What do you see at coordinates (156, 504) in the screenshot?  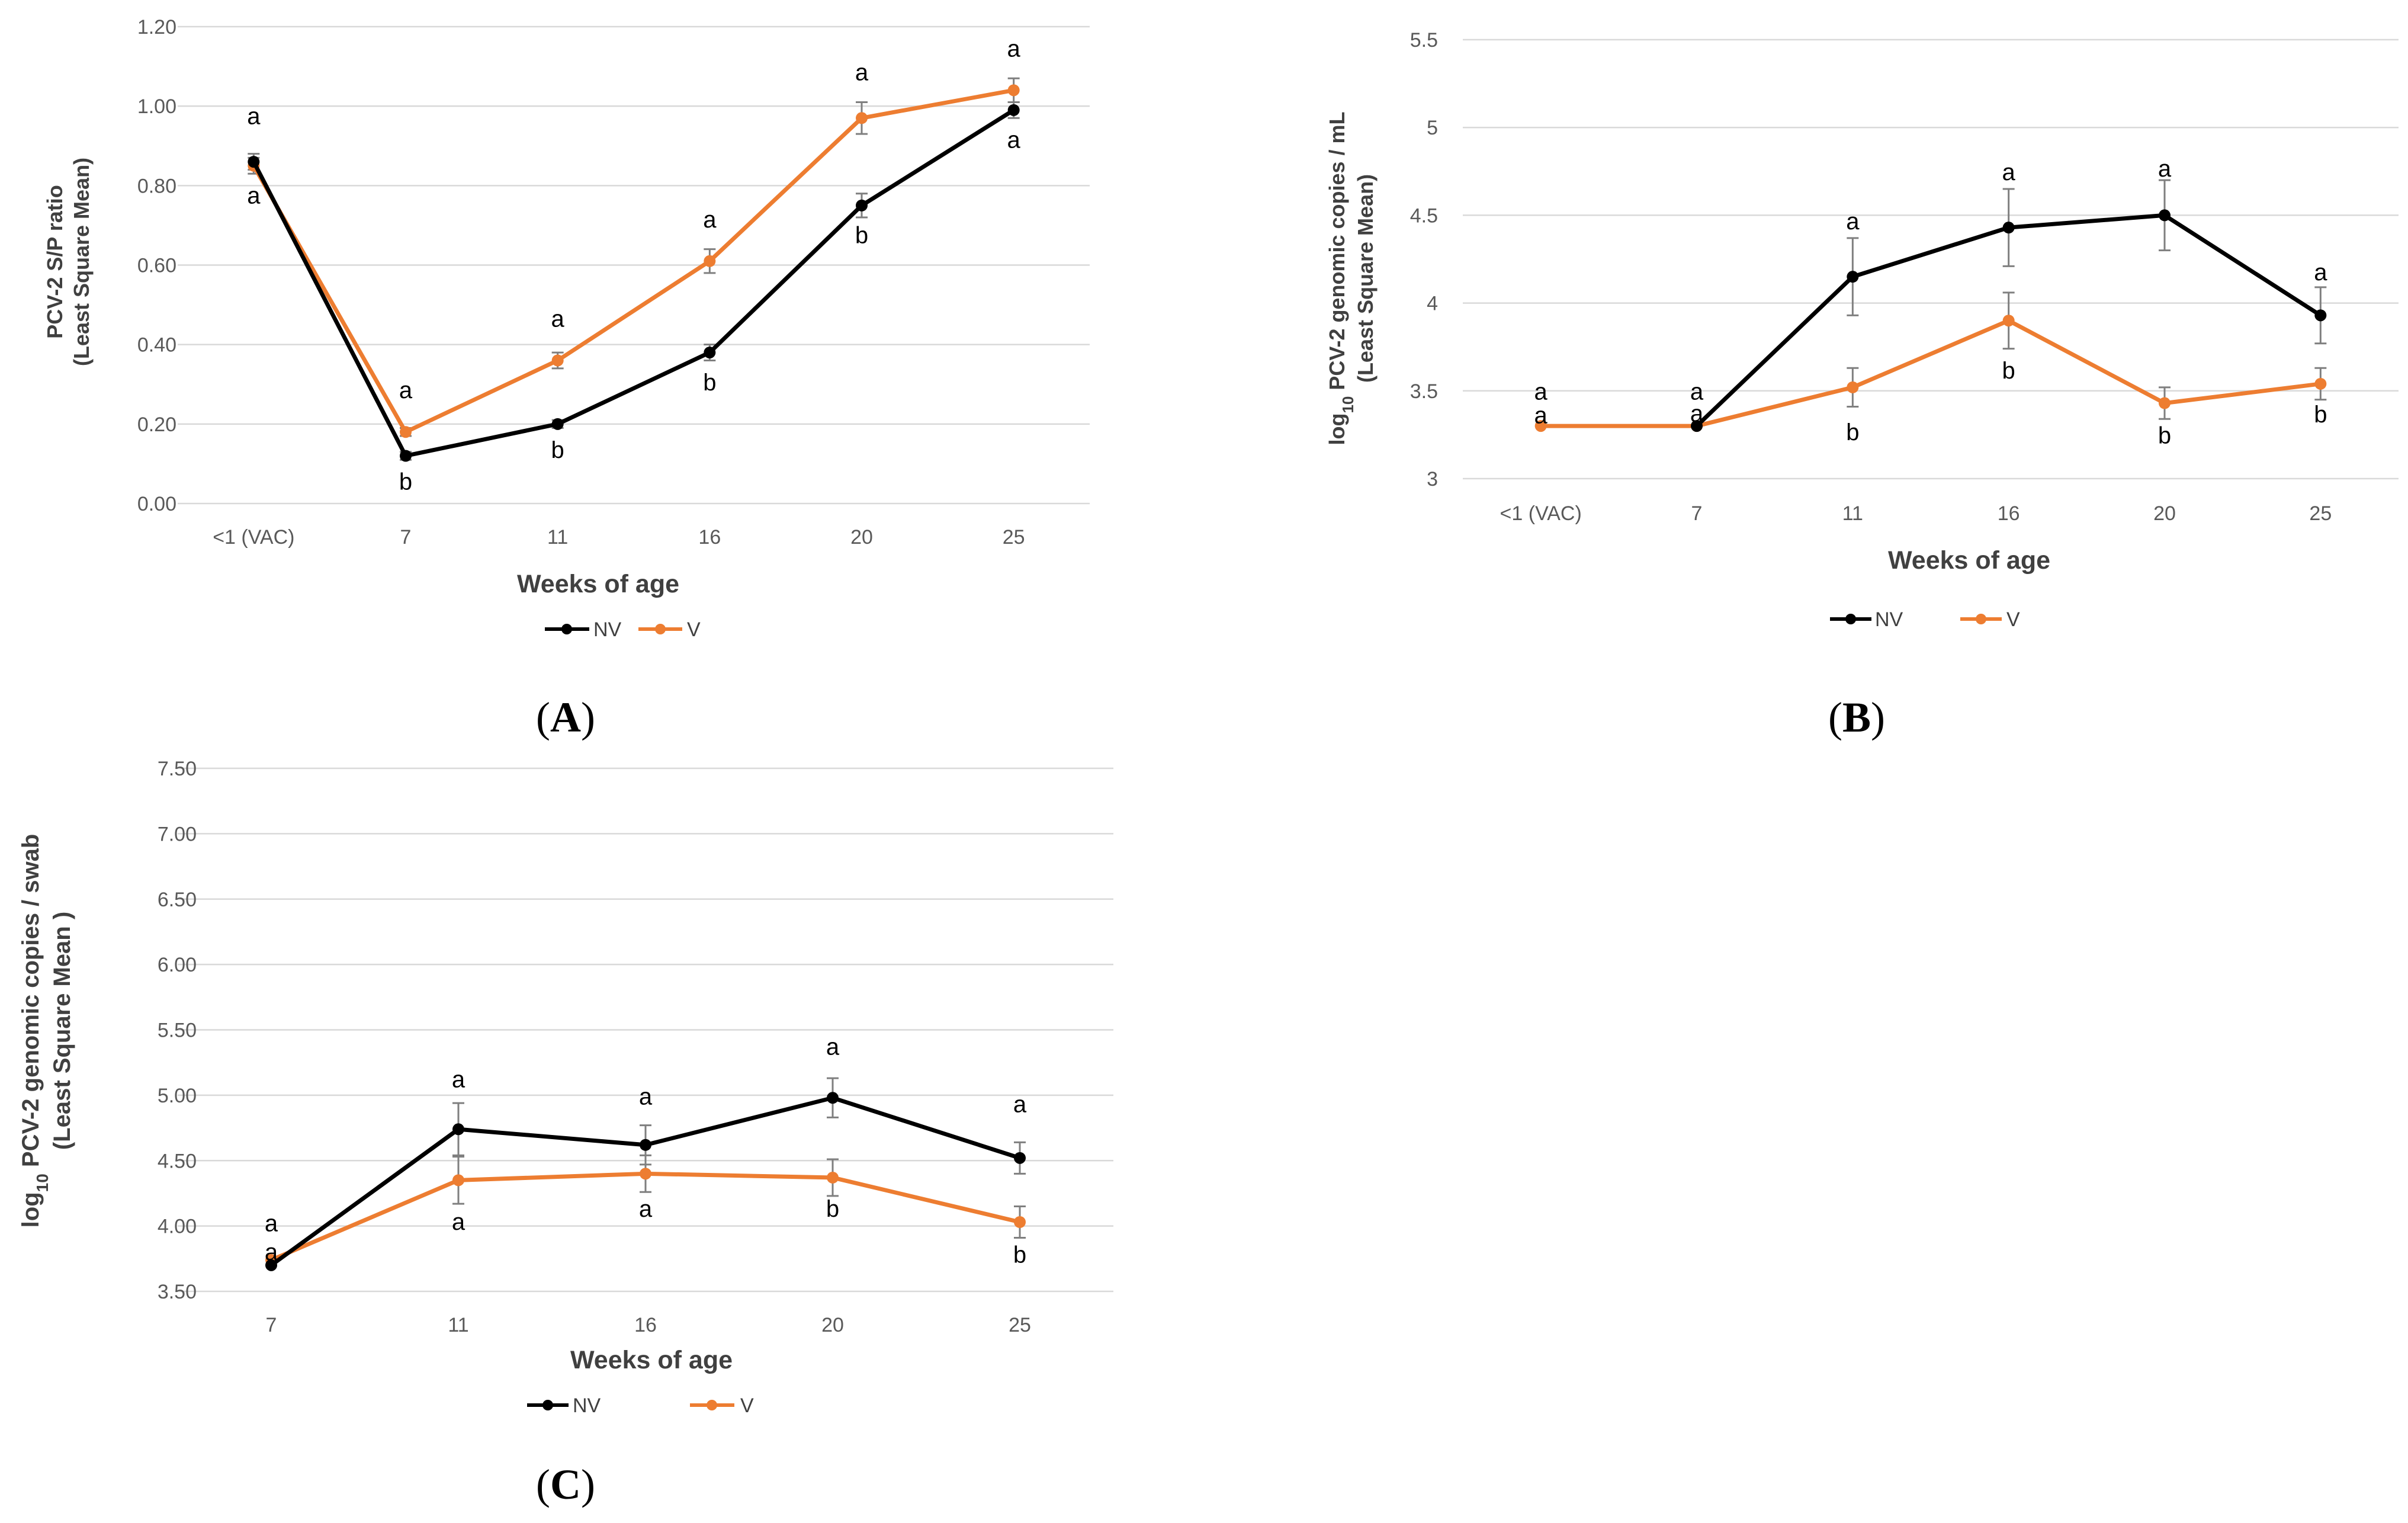 I see `y-tick-label: 0.00` at bounding box center [156, 504].